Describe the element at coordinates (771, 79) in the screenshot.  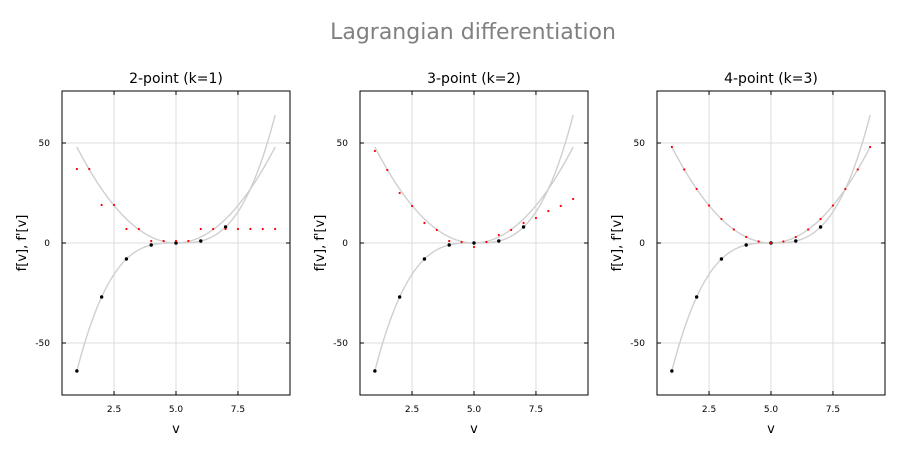
I see `panel-title: 4-point (k=3)` at that location.